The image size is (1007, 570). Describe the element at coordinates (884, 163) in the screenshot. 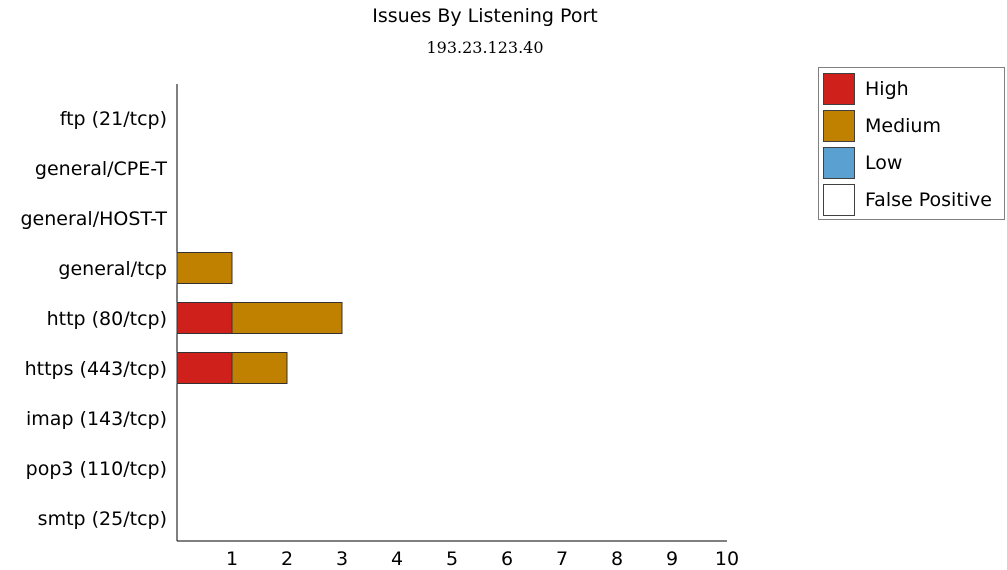

I see `legend-label: Low` at that location.